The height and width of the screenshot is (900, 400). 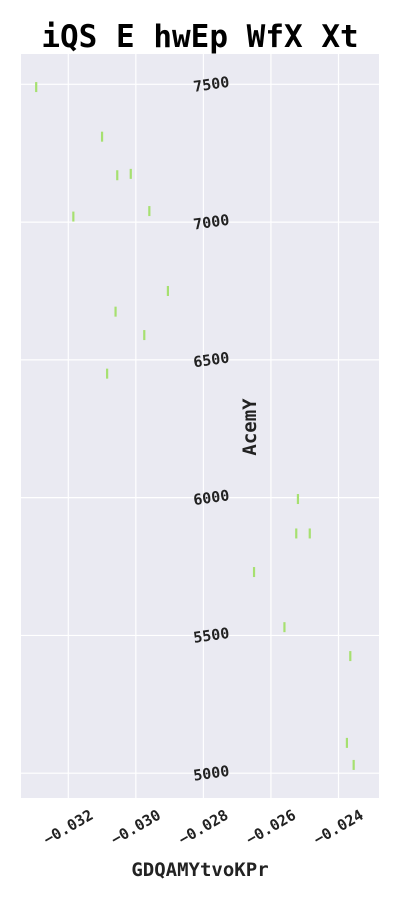 I want to click on x-tick-label: −0.026, so click(x=271, y=827).